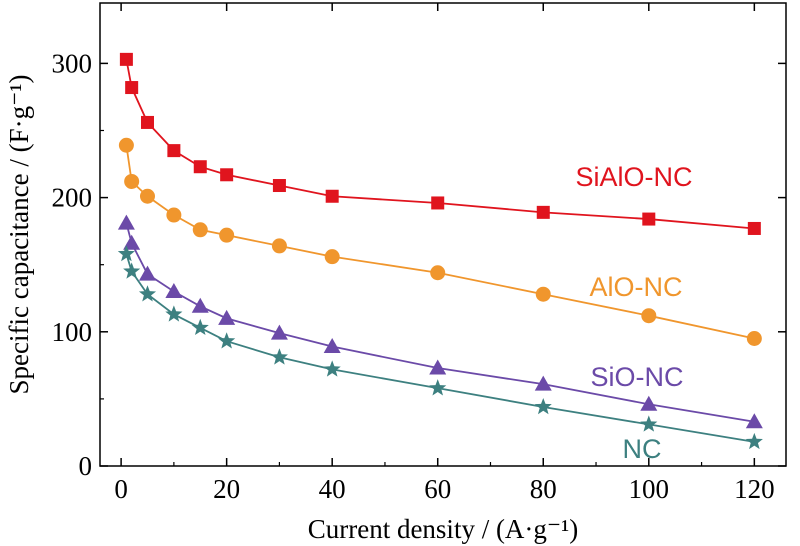 Image resolution: width=800 pixels, height=546 pixels. What do you see at coordinates (72, 332) in the screenshot?
I see `y-tick-label: 100` at bounding box center [72, 332].